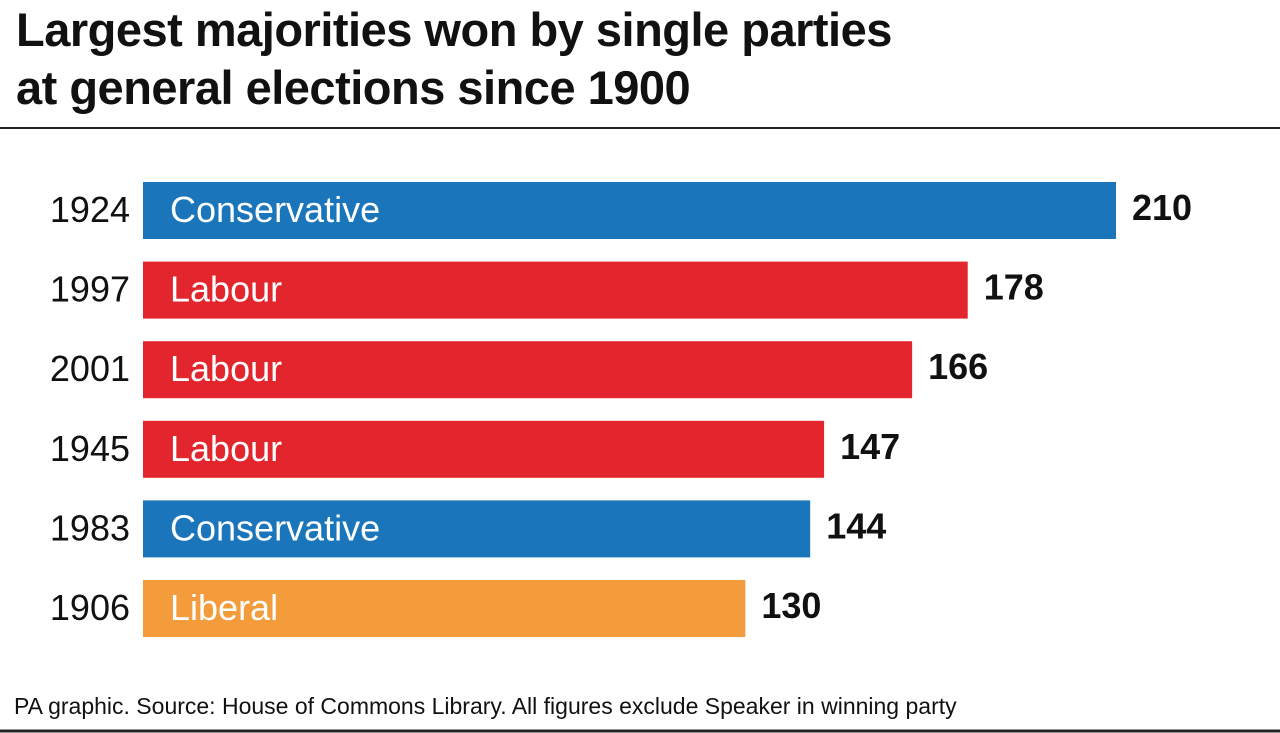 The width and height of the screenshot is (1280, 733). What do you see at coordinates (90, 607) in the screenshot?
I see `y-tick-label: 1906` at bounding box center [90, 607].